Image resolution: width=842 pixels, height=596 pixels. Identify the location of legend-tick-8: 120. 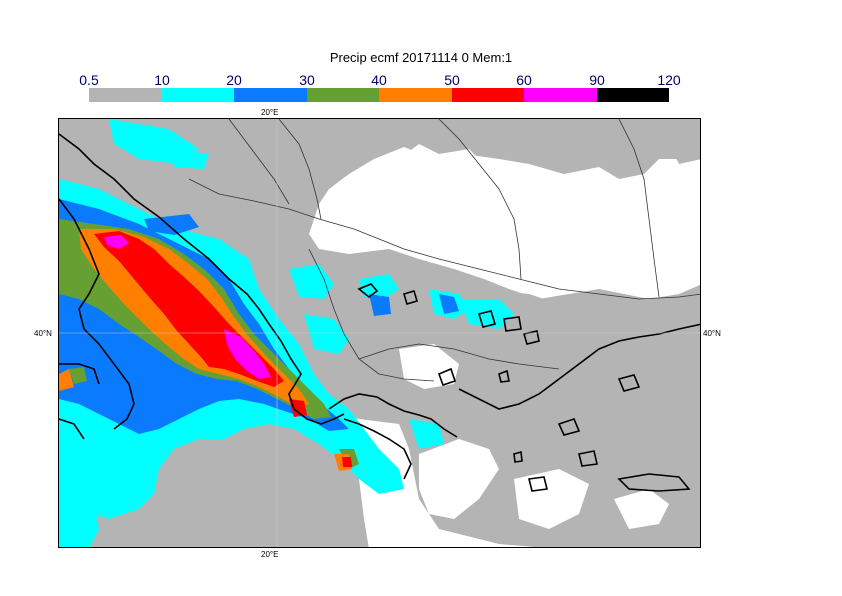
(669, 80).